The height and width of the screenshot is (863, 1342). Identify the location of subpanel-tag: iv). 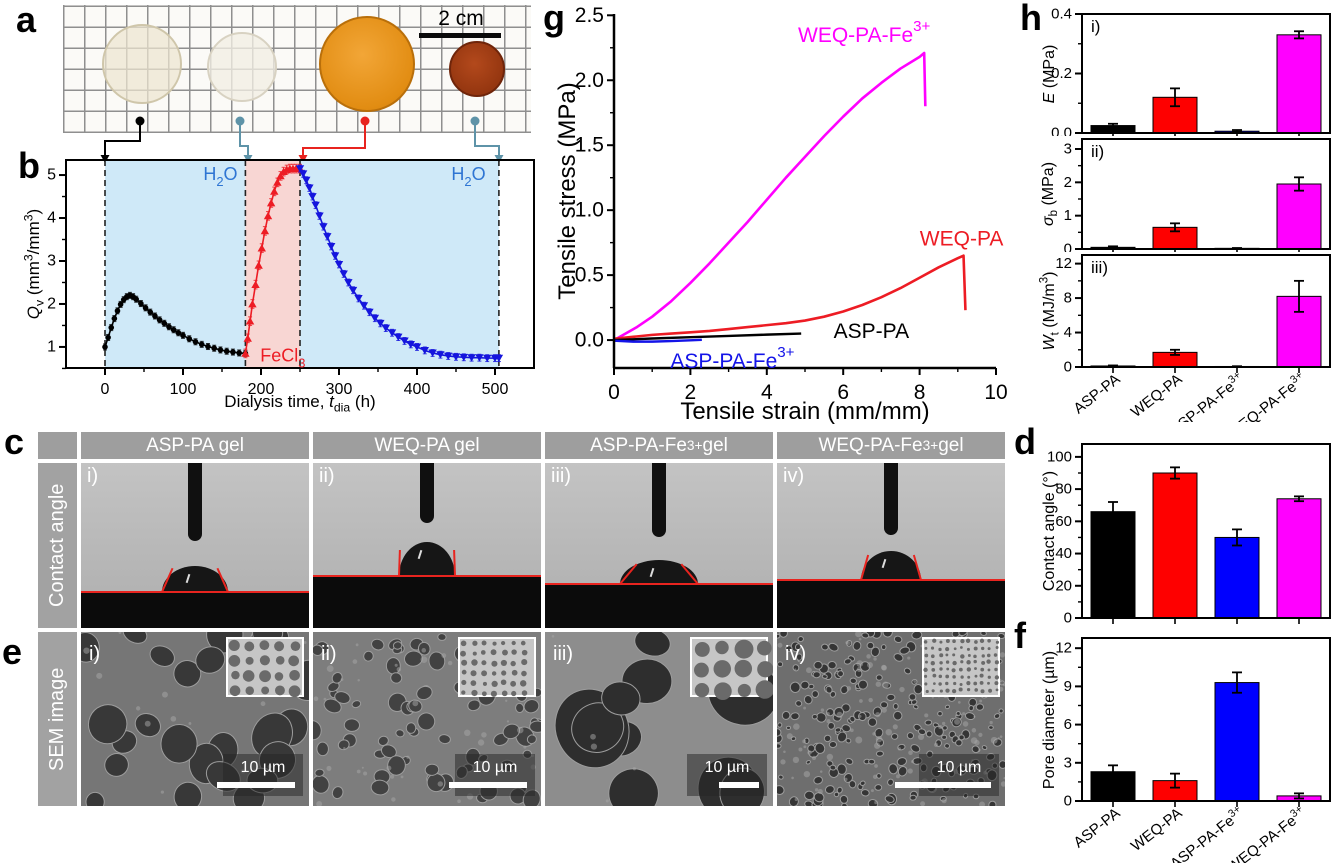
(794, 476).